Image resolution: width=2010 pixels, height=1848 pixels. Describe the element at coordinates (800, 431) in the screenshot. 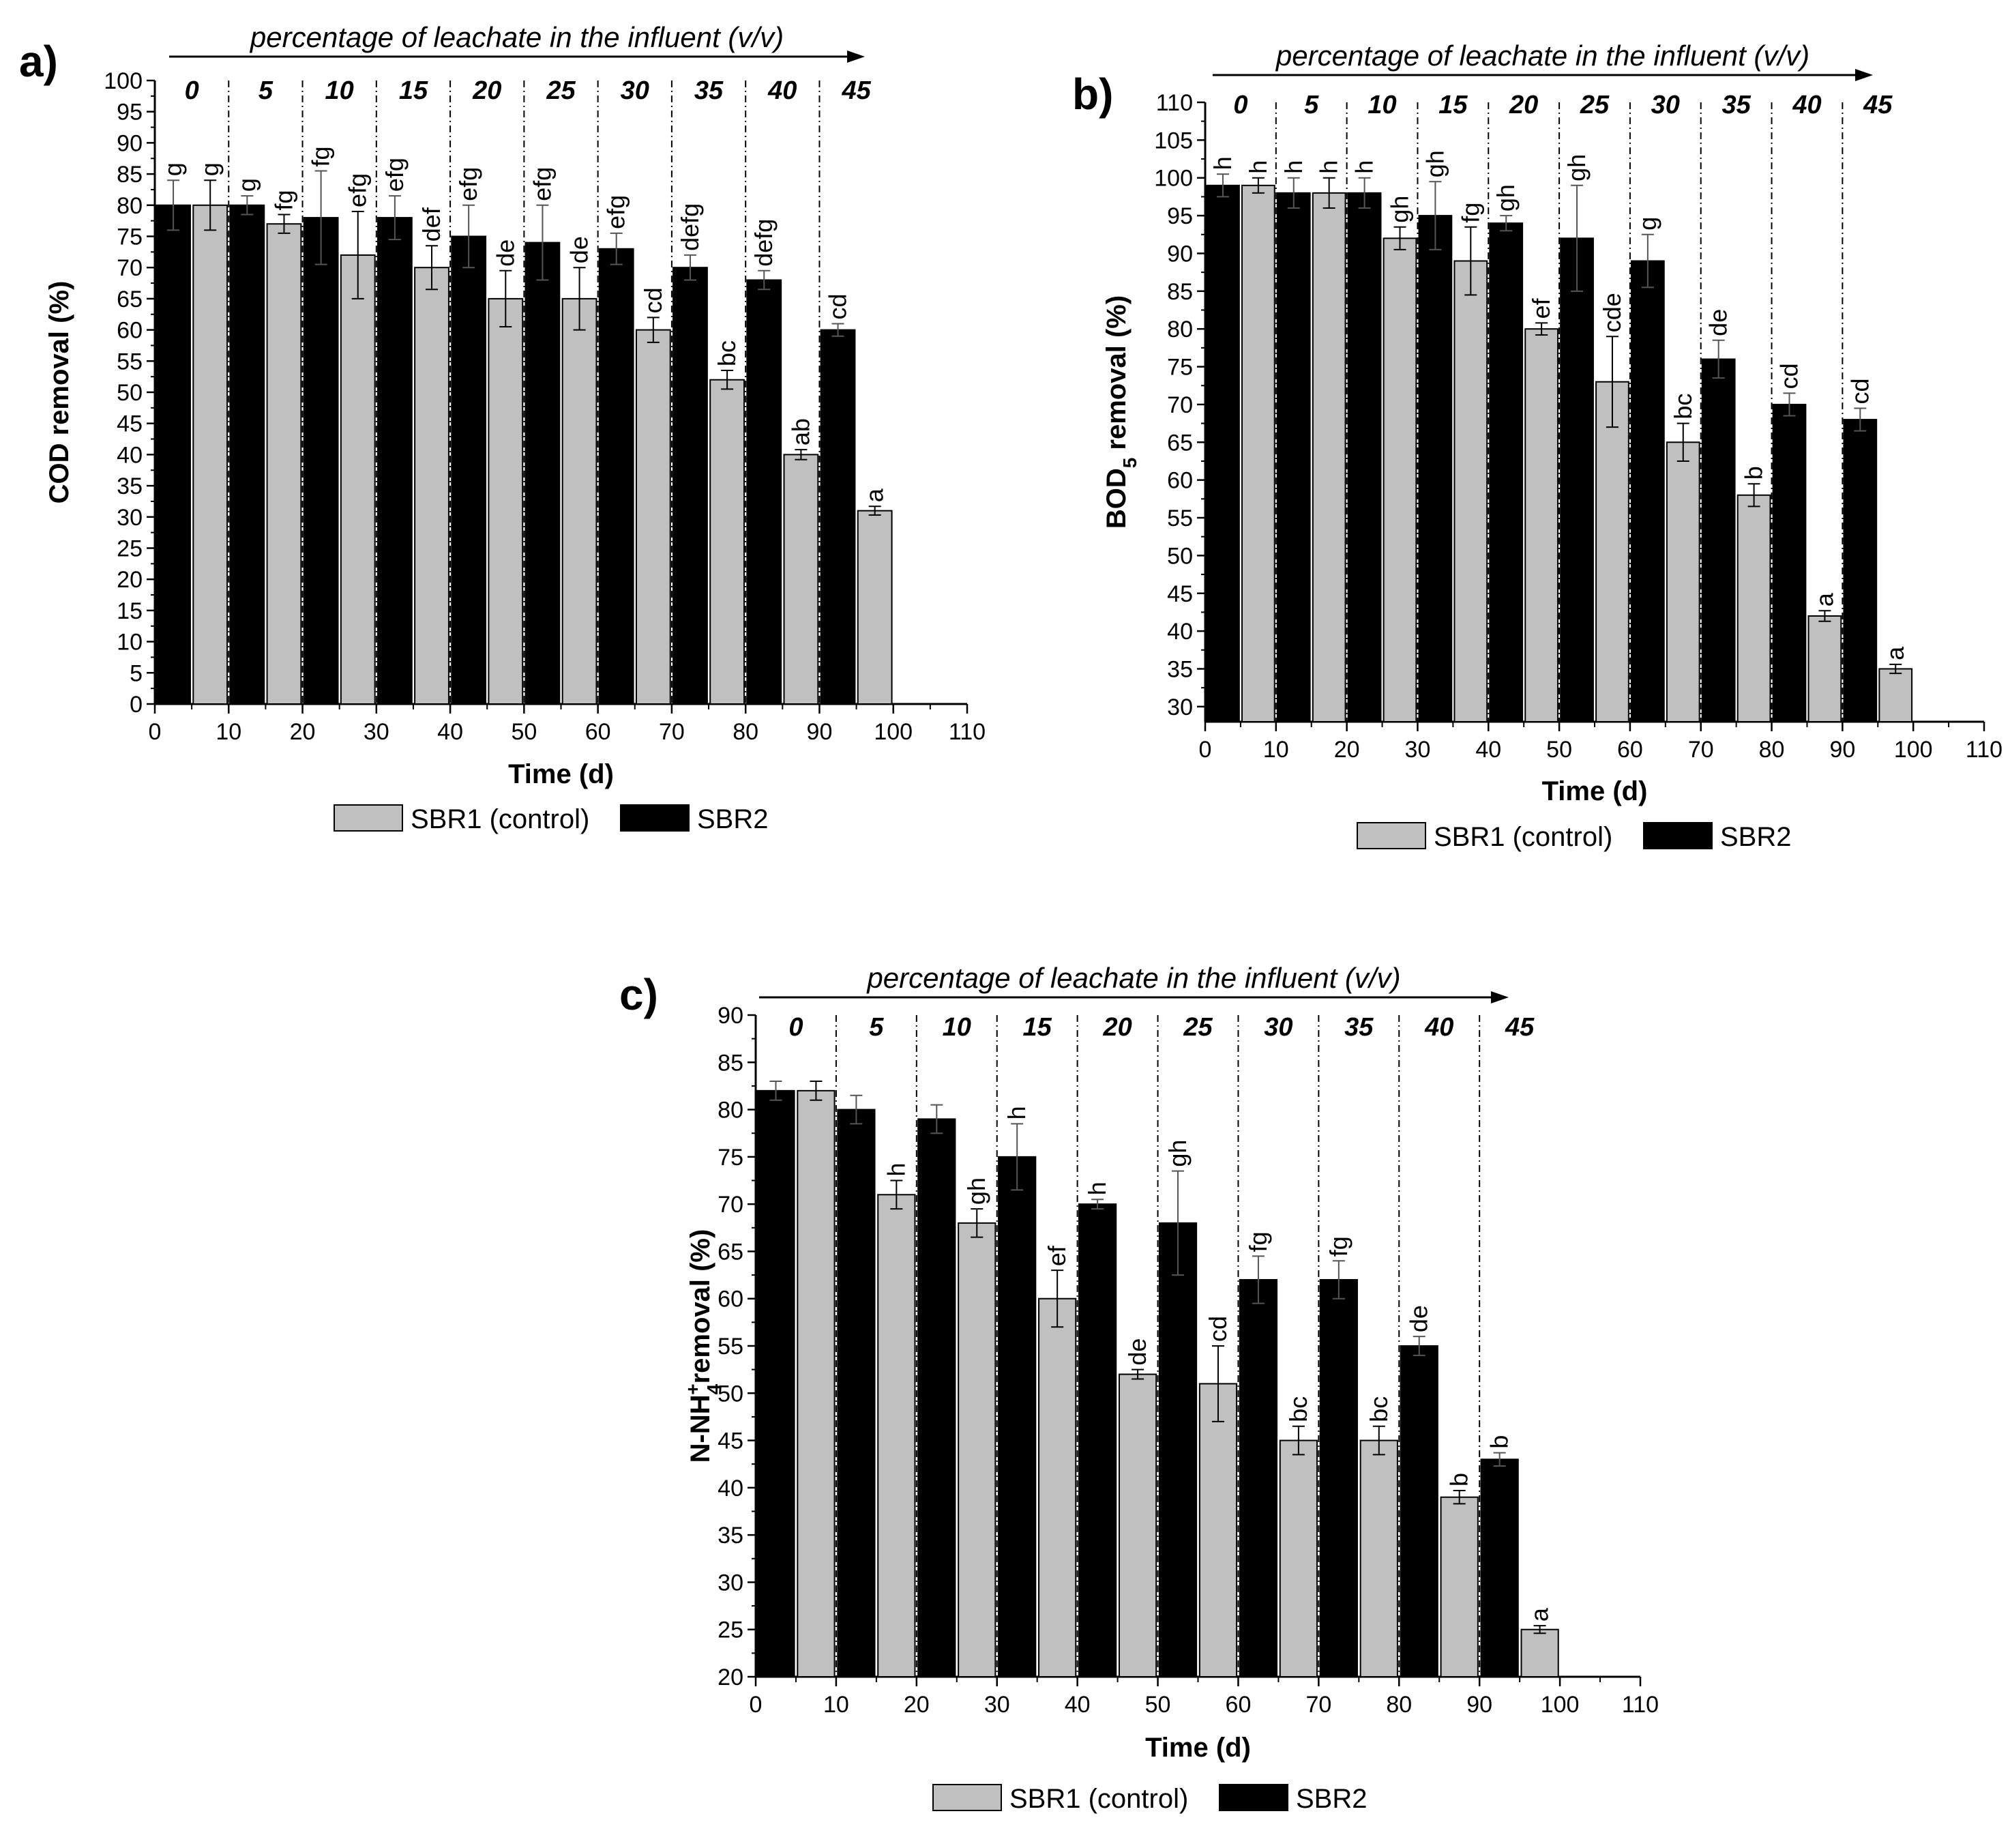

I see `significance-label: ab` at that location.